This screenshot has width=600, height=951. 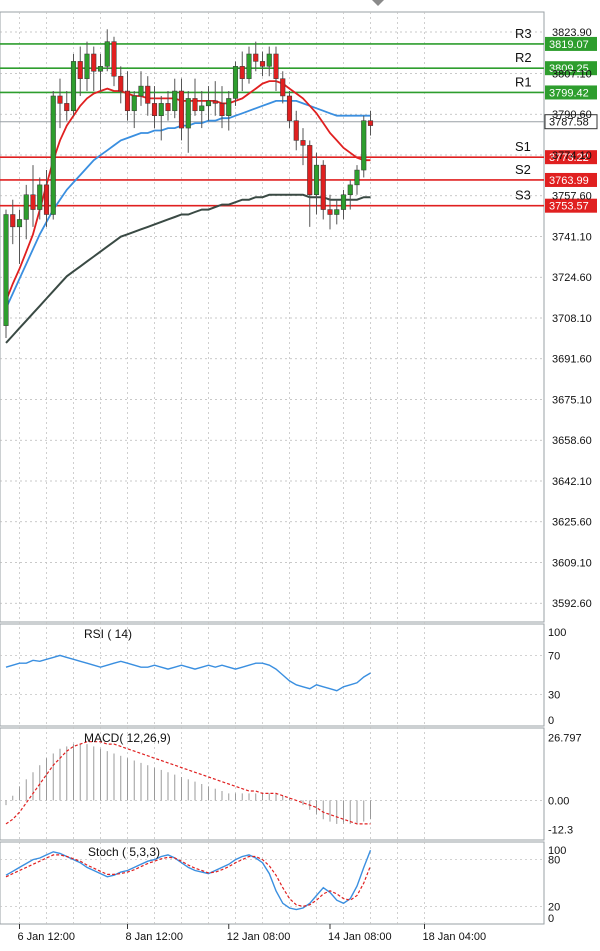 What do you see at coordinates (572, 441) in the screenshot?
I see `price-tick-label: 3658.60` at bounding box center [572, 441].